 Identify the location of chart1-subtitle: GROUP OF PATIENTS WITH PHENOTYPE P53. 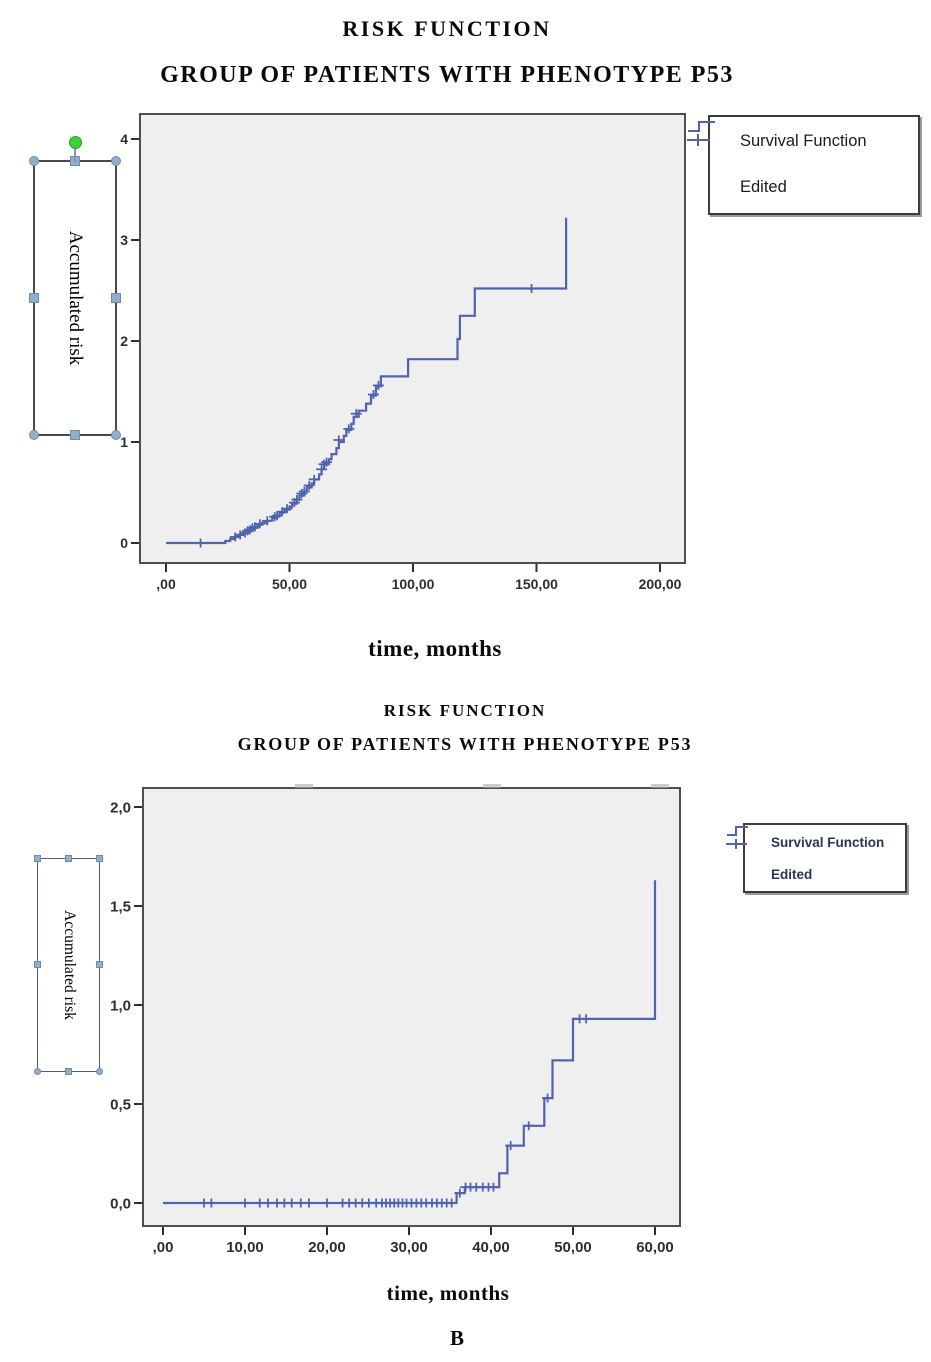
(447, 75).